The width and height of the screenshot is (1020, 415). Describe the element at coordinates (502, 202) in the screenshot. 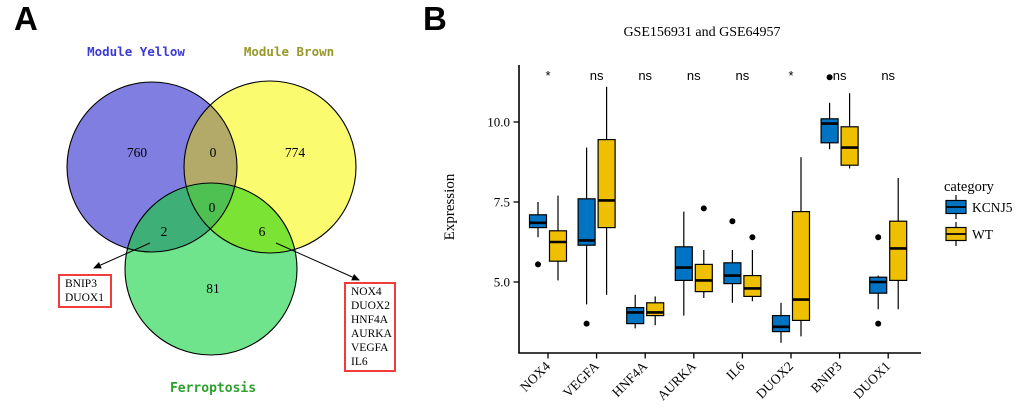

I see `y-tick-label: 7.5` at that location.